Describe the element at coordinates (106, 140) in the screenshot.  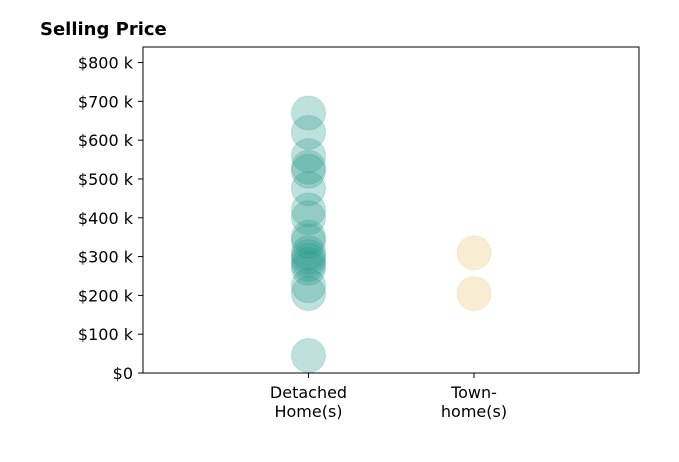
I see `y-tick-label: $600 k` at that location.